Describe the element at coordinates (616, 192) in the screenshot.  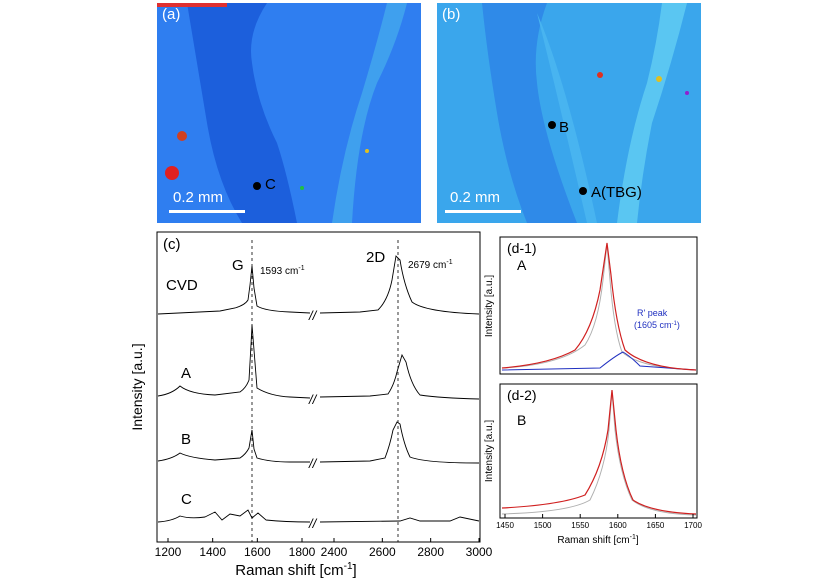
I see `spot-a-label: A(TBG)` at that location.